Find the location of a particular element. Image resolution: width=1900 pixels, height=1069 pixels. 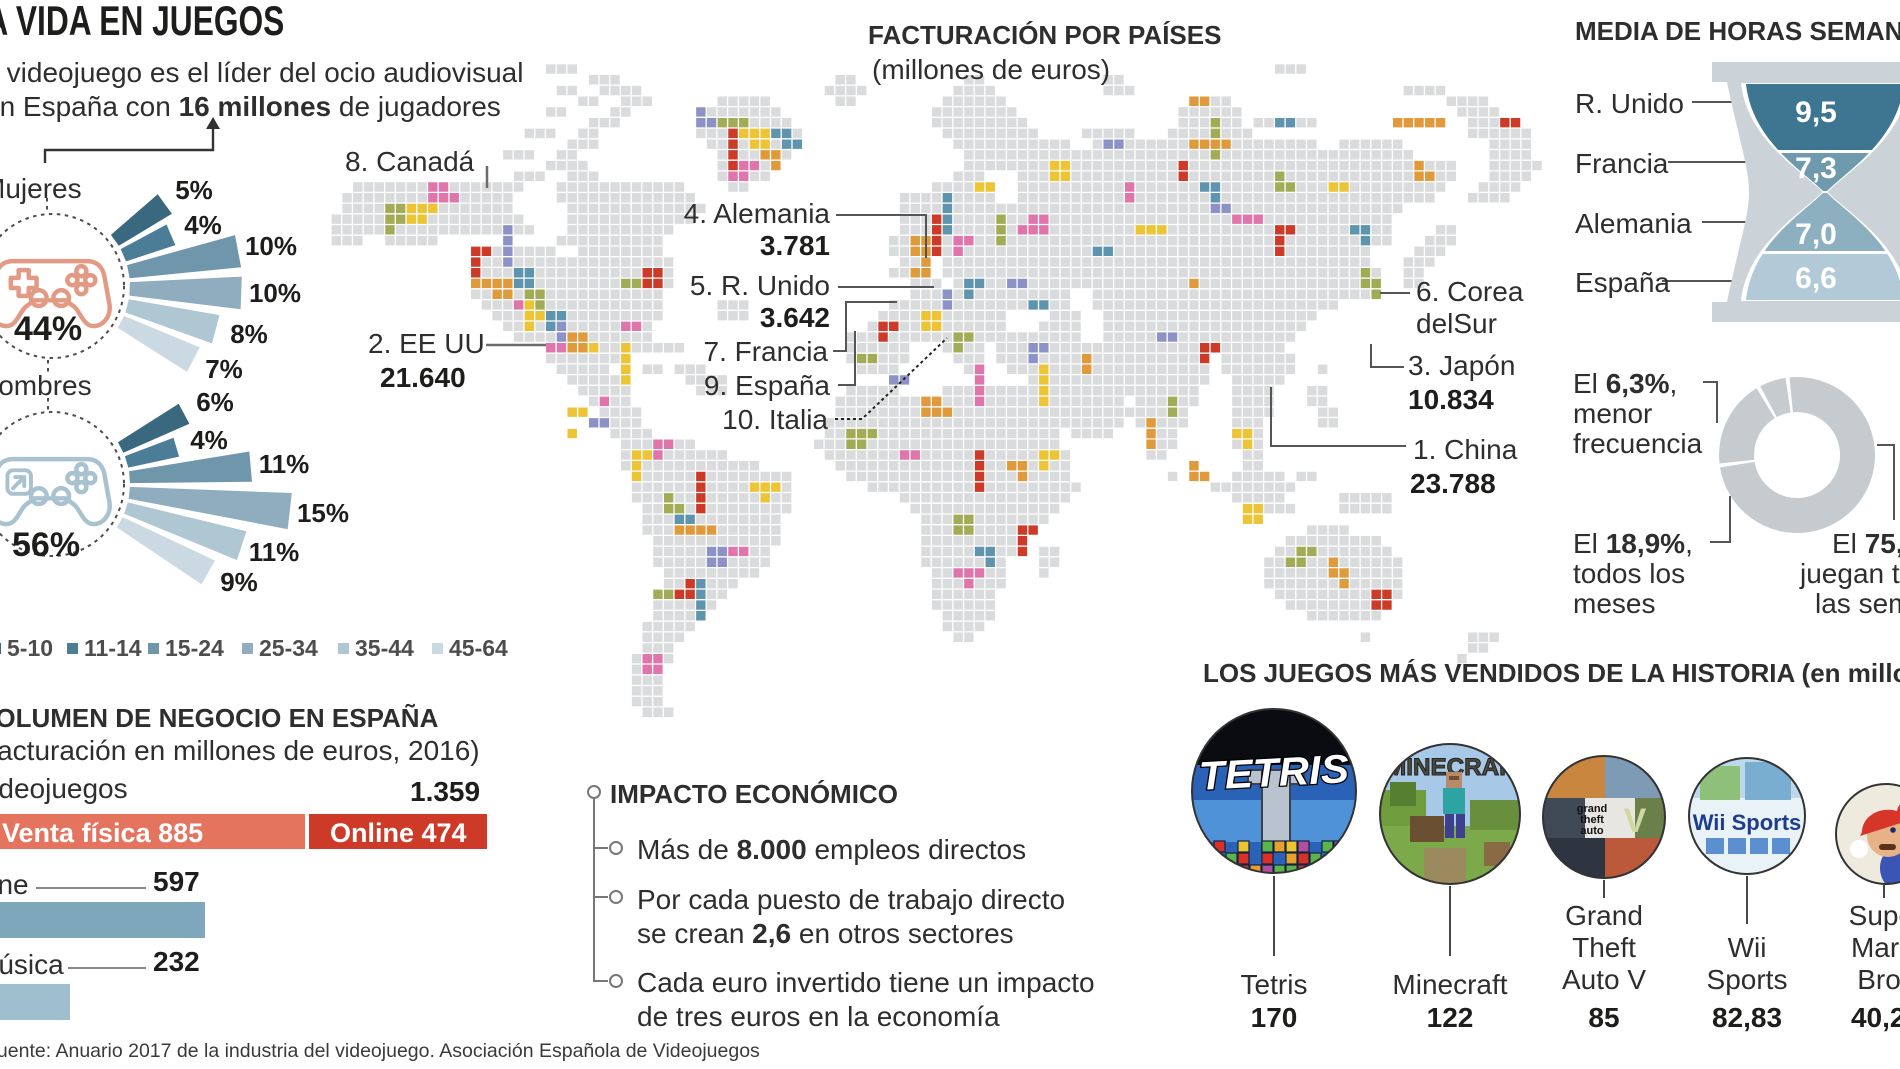

svg-text: theft is located at coordinates (1592, 820).